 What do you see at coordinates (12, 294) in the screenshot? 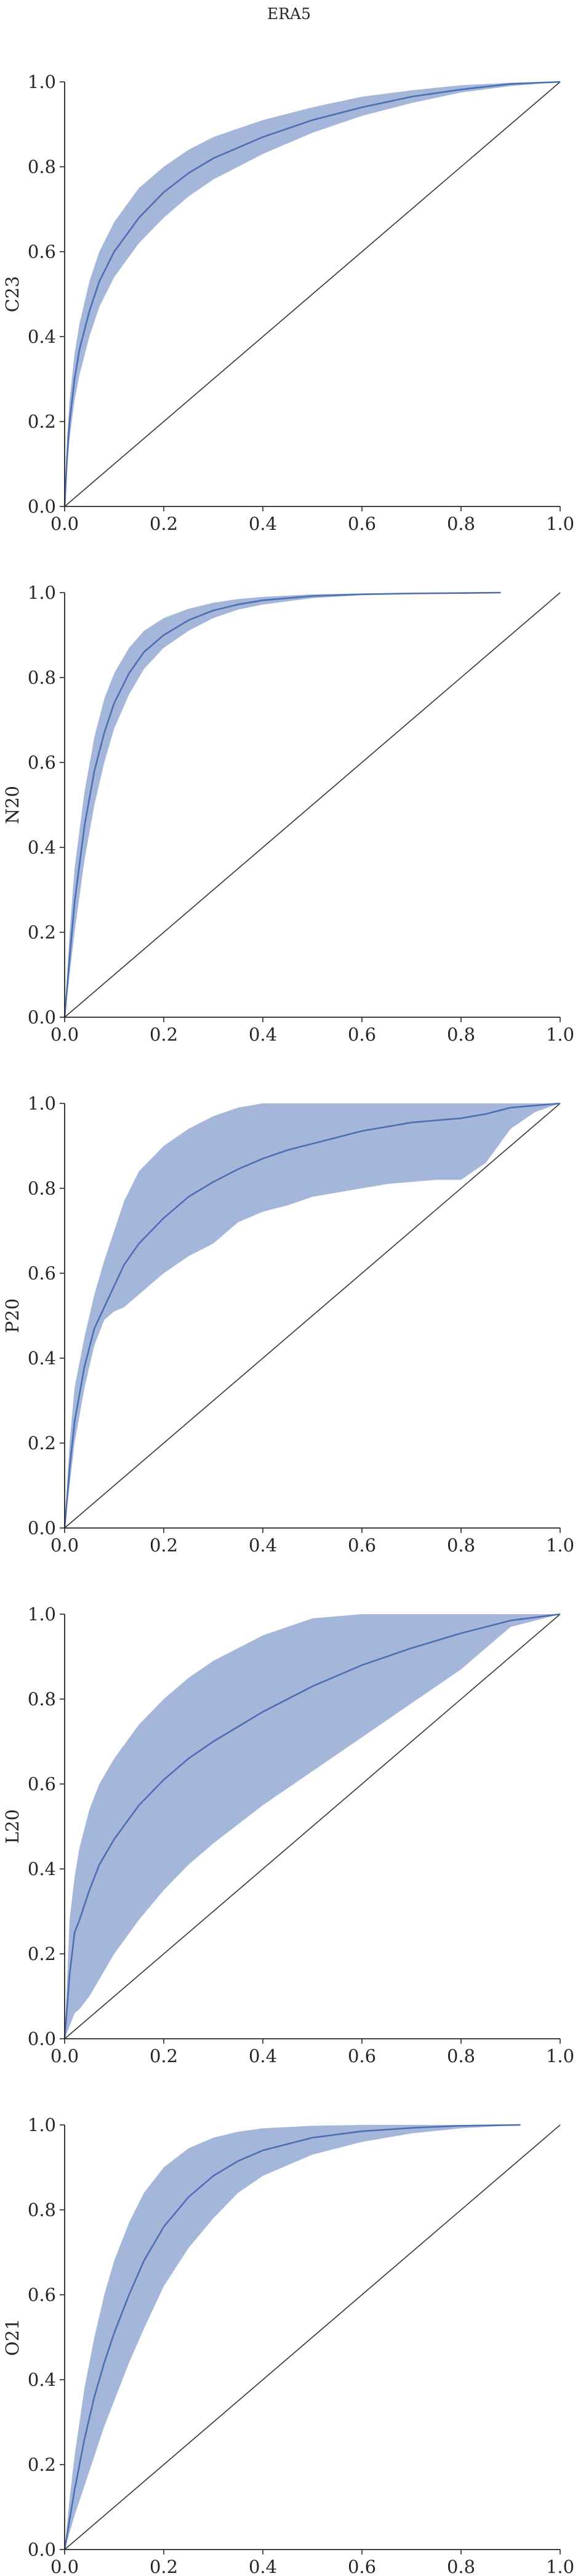
I see `y-axis-label: C23` at bounding box center [12, 294].